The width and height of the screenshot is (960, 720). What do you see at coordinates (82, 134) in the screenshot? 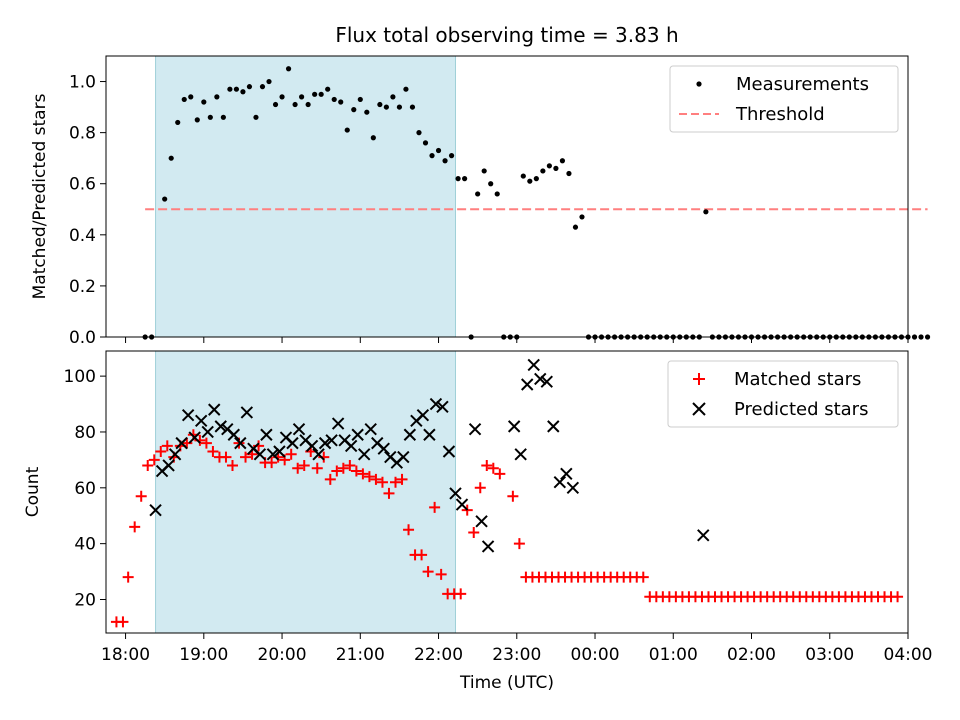
I see `top-y-tick-label: 0.8` at bounding box center [82, 134].